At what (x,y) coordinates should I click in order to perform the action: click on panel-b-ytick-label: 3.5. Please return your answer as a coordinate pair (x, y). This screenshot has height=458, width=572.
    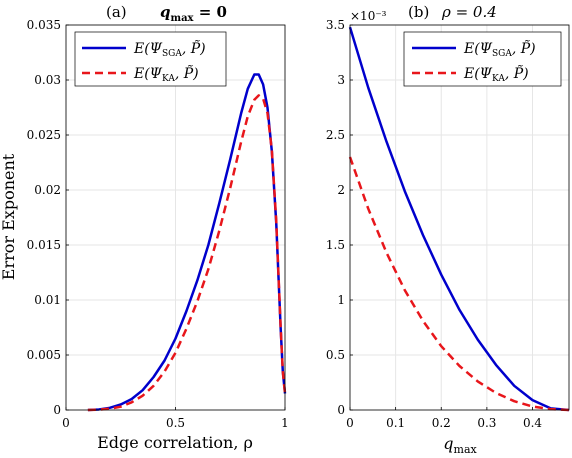
    Looking at the image, I should click on (335, 25).